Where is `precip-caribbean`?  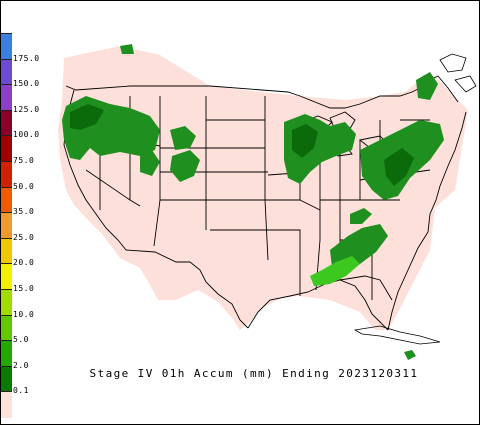 precip-caribbean is located at coordinates (410, 355).